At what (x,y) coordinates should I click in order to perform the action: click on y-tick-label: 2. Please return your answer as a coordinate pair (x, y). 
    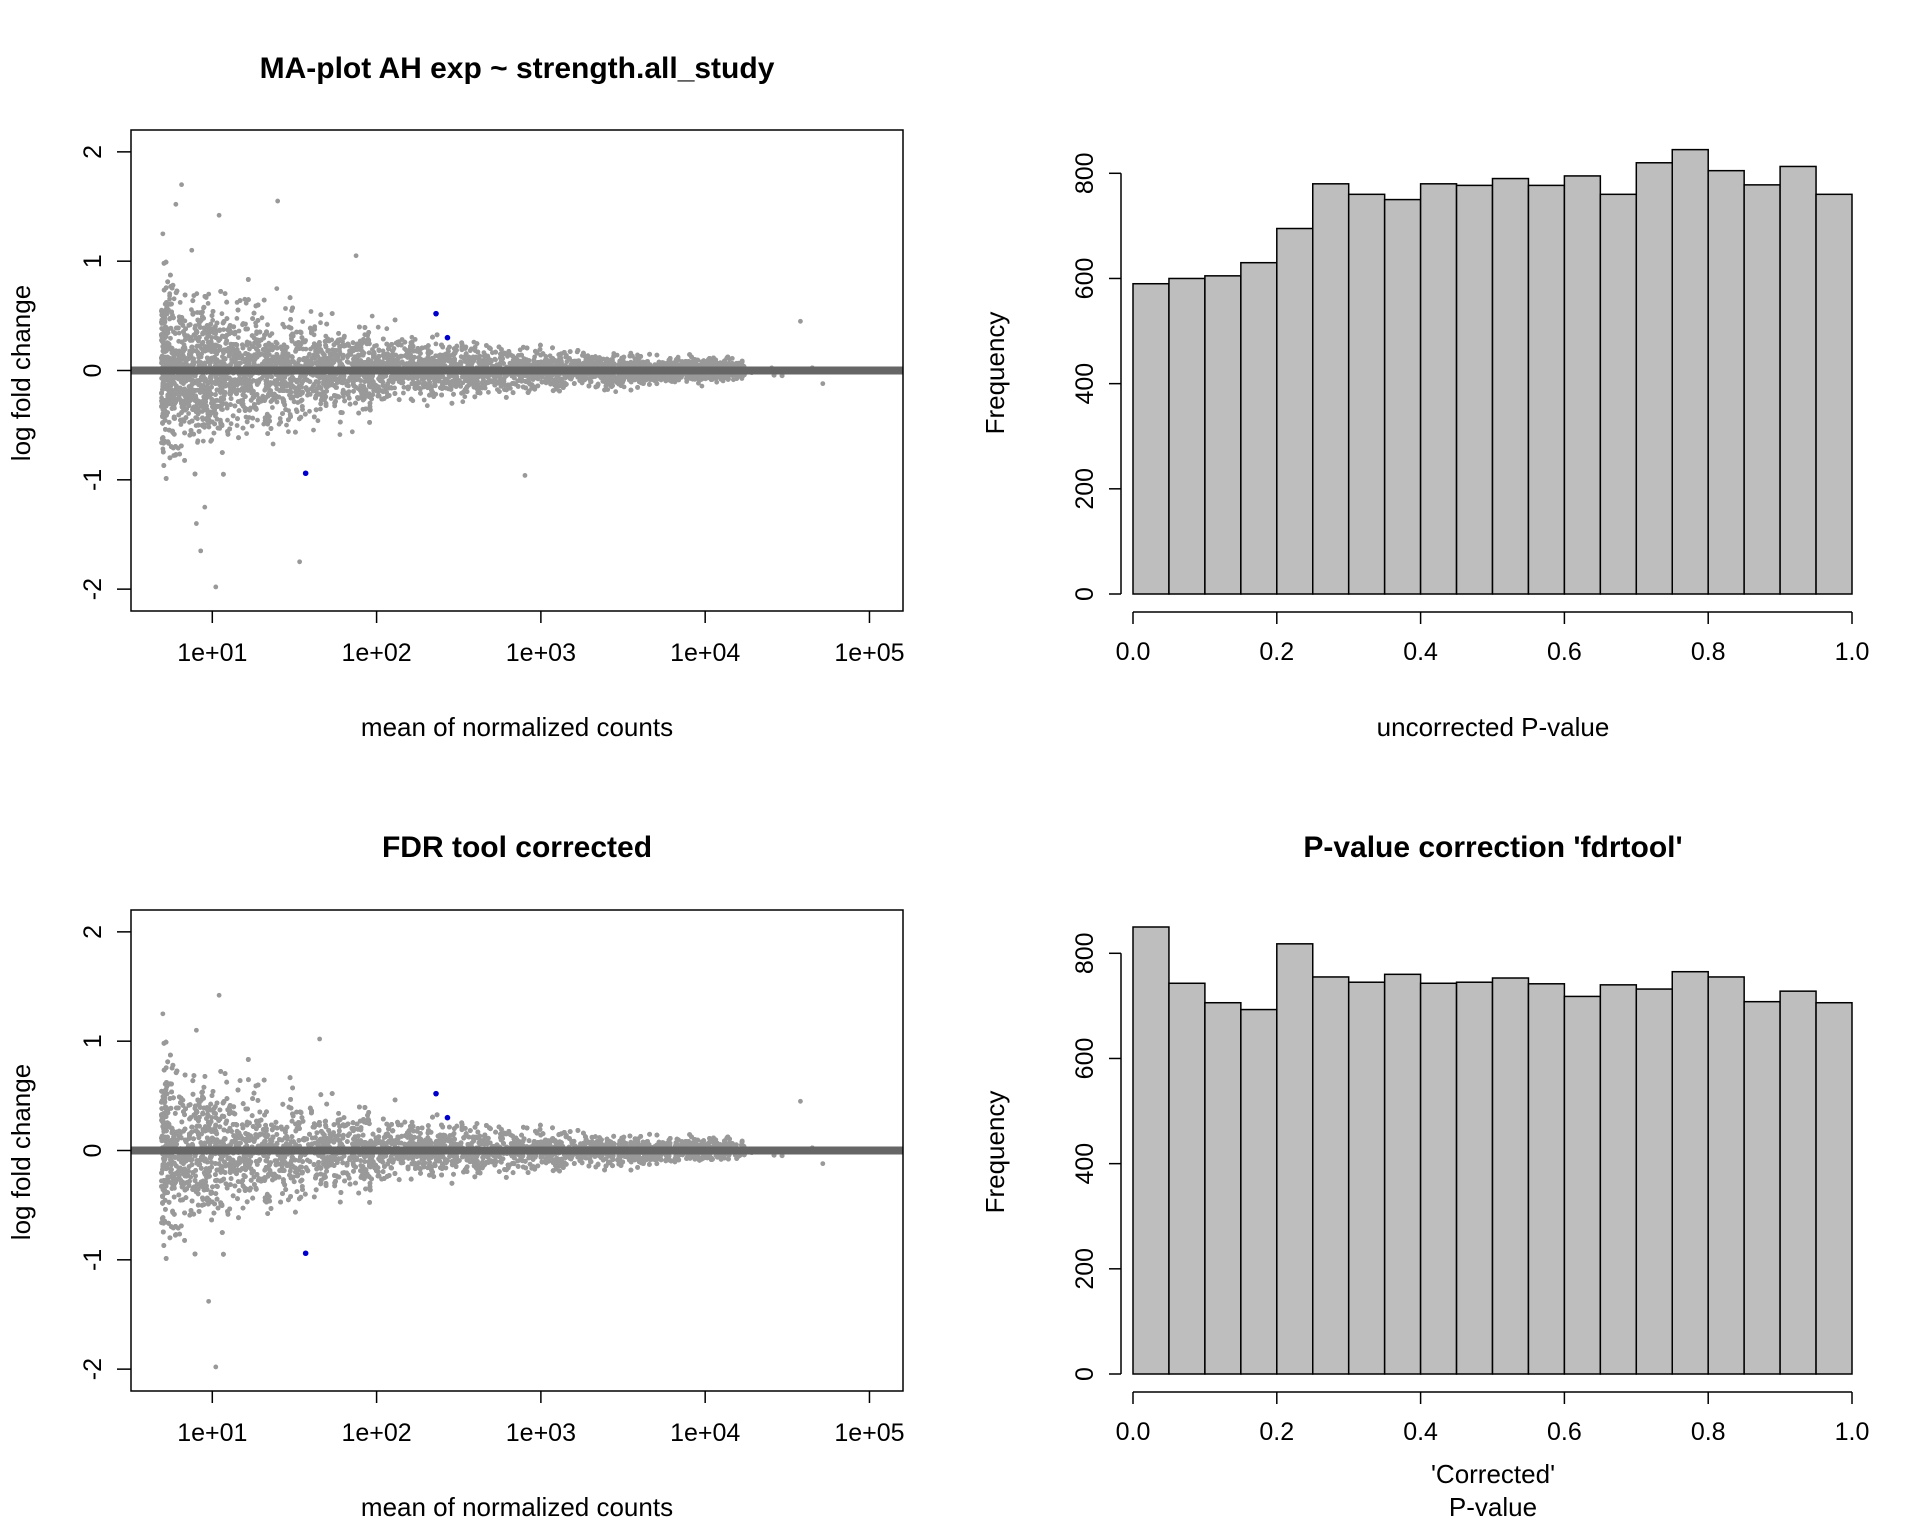
    Looking at the image, I should click on (93, 152).